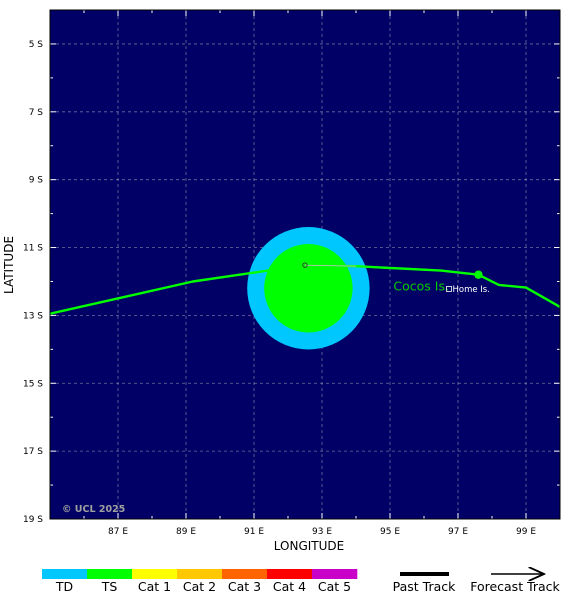 This screenshot has width=580, height=602. I want to click on forecast-track-legend: Forecast Track, so click(515, 584).